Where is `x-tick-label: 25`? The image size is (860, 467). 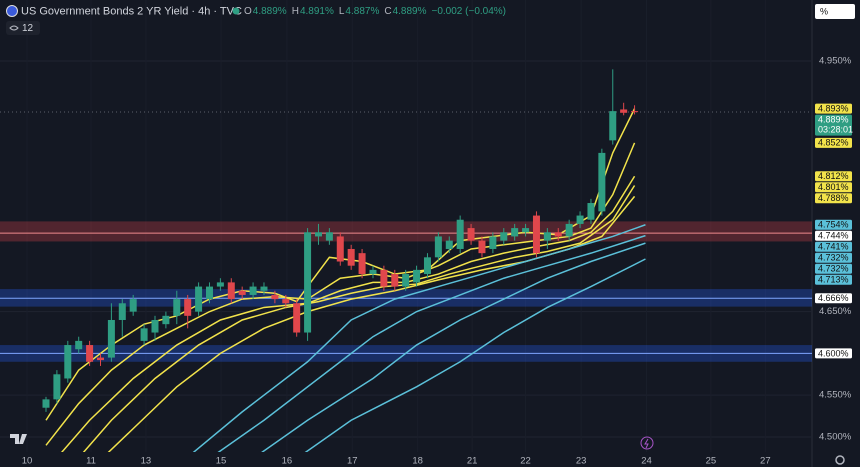
x-tick-label: 25 is located at coordinates (711, 461).